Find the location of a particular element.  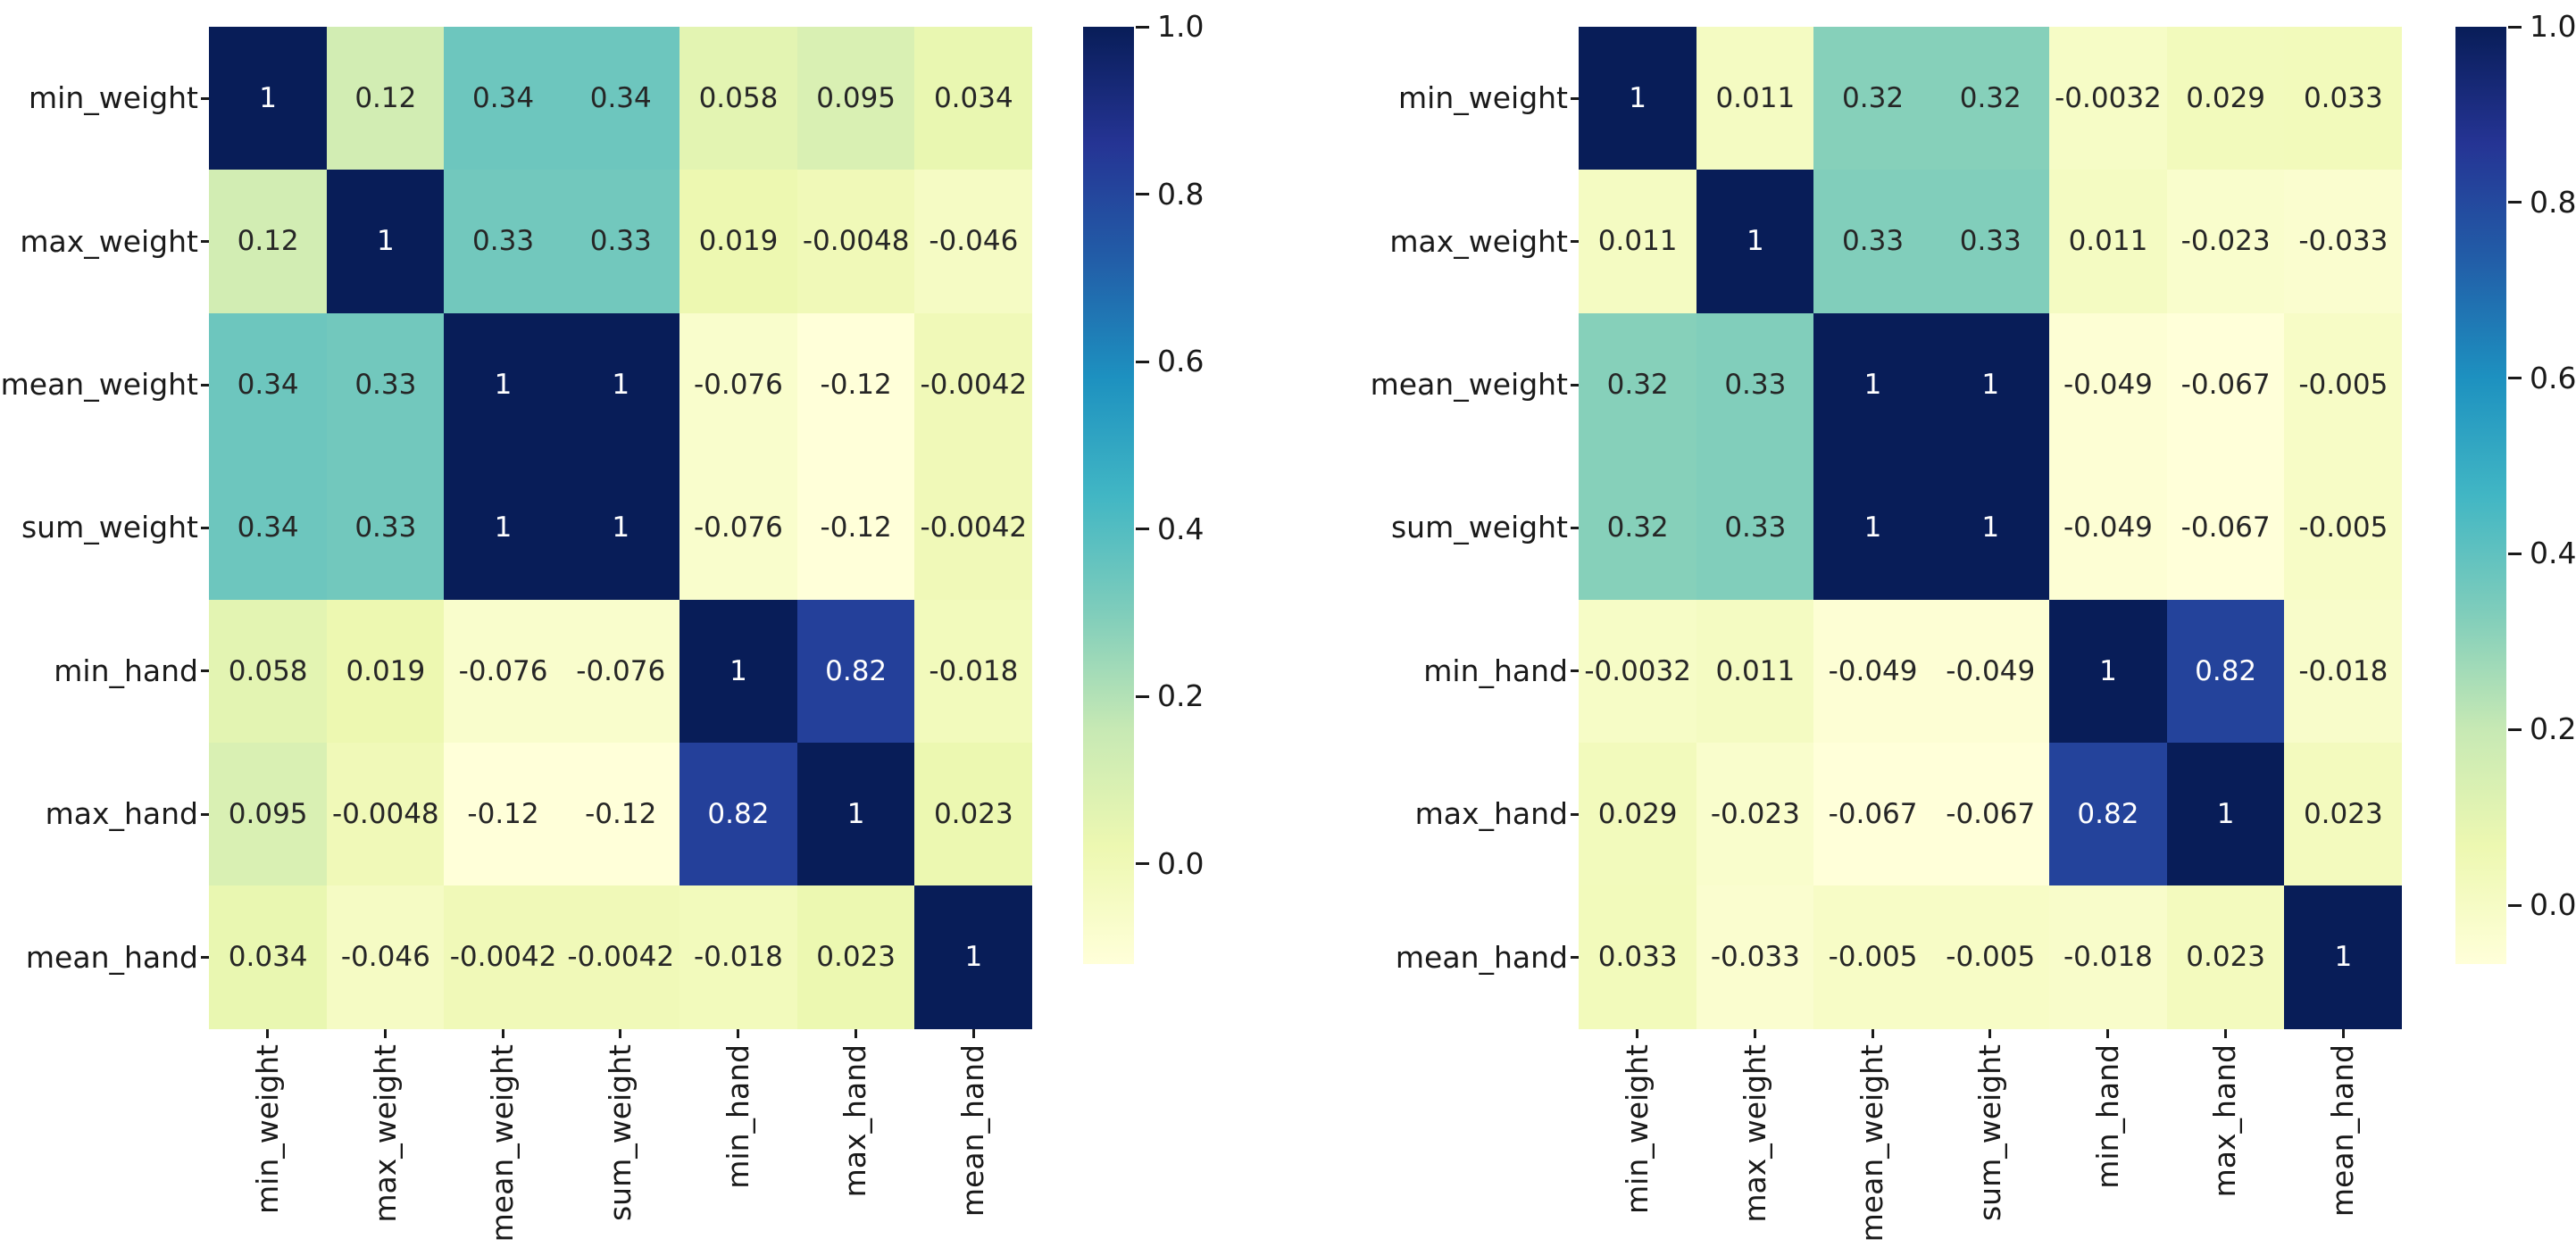

y-tick-label: max_weight is located at coordinates (1478, 241).